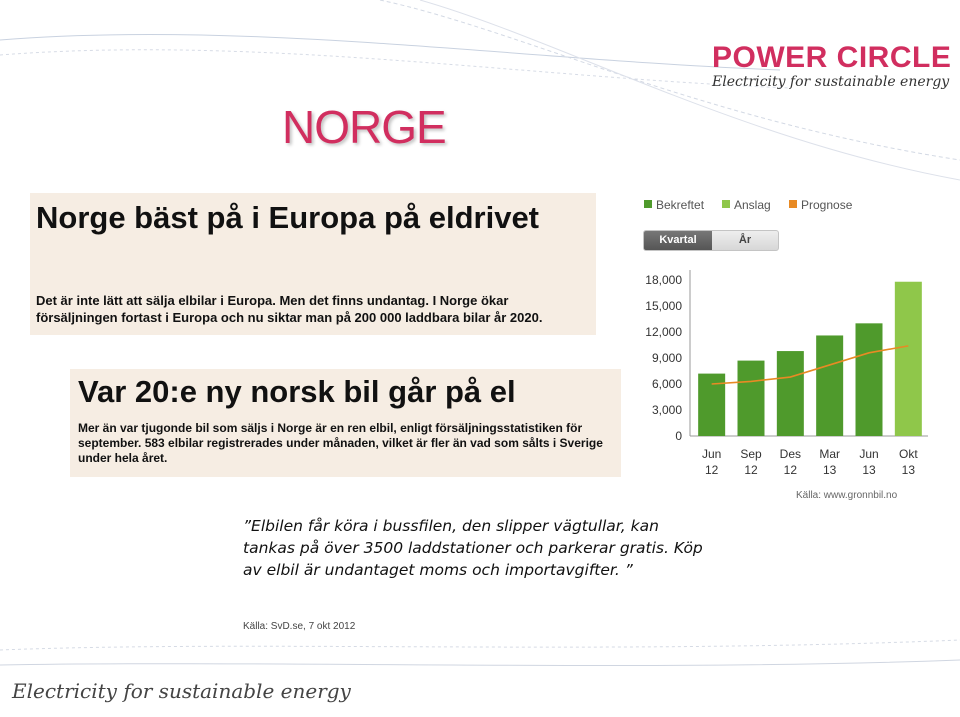 This screenshot has width=960, height=717. I want to click on x-tick-label-month: Okt, so click(908, 454).